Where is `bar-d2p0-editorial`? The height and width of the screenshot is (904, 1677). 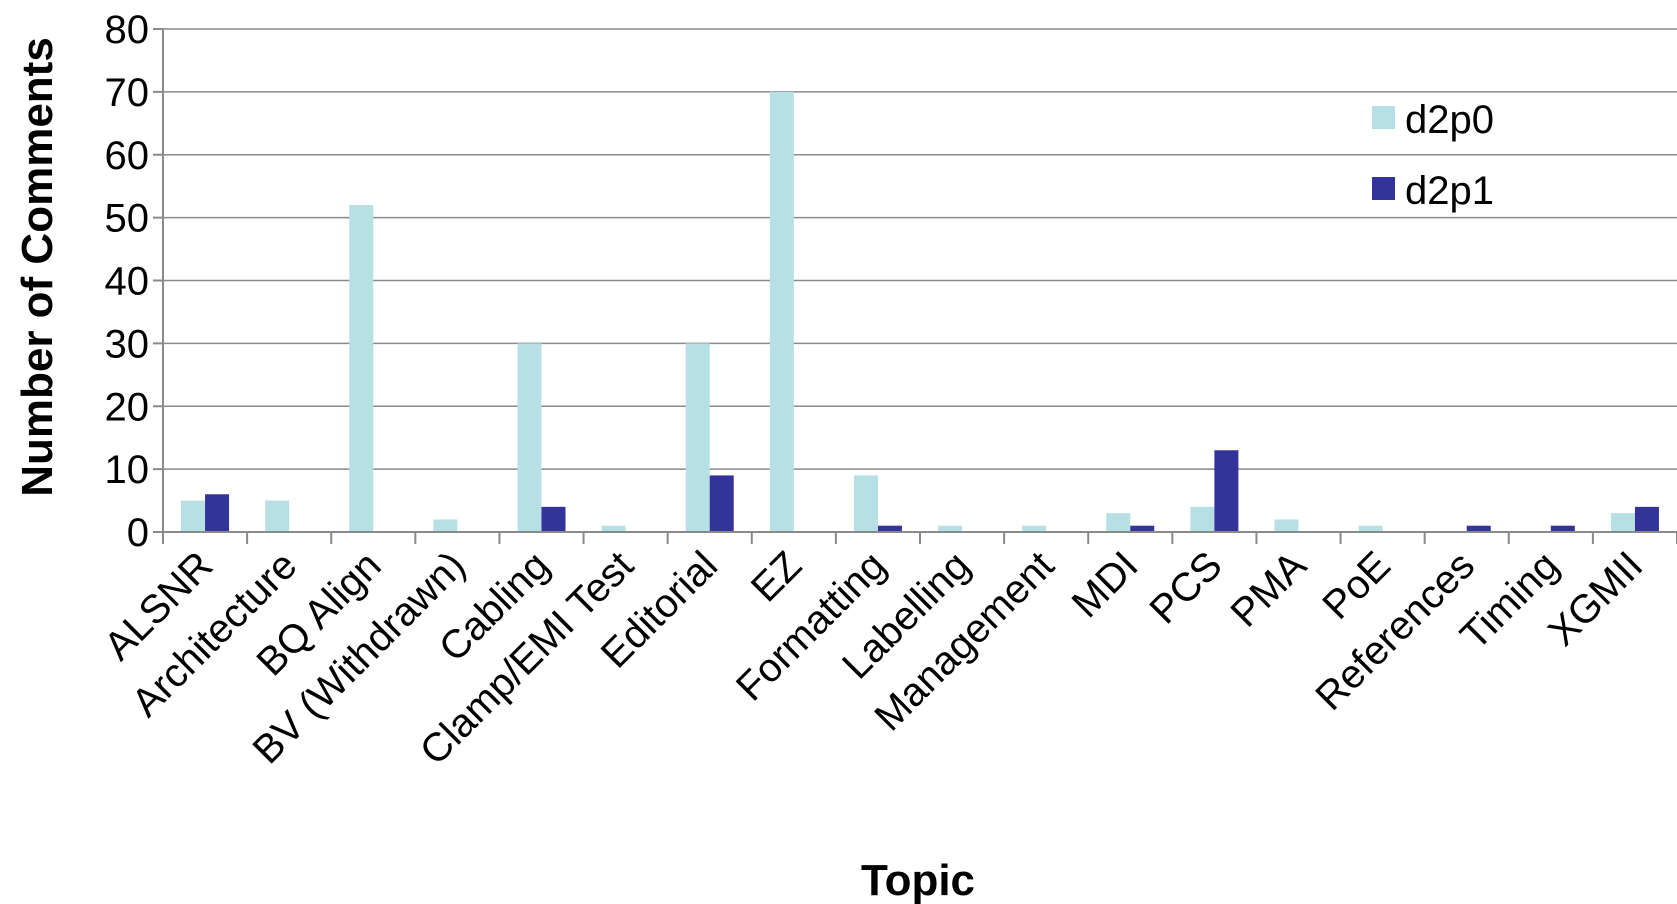 bar-d2p0-editorial is located at coordinates (697, 437).